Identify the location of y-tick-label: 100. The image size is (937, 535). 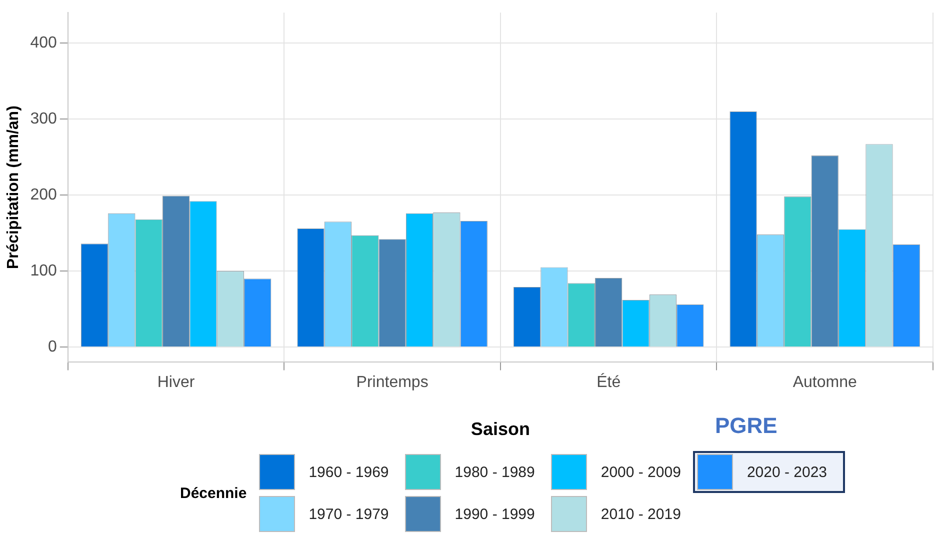
(43, 271).